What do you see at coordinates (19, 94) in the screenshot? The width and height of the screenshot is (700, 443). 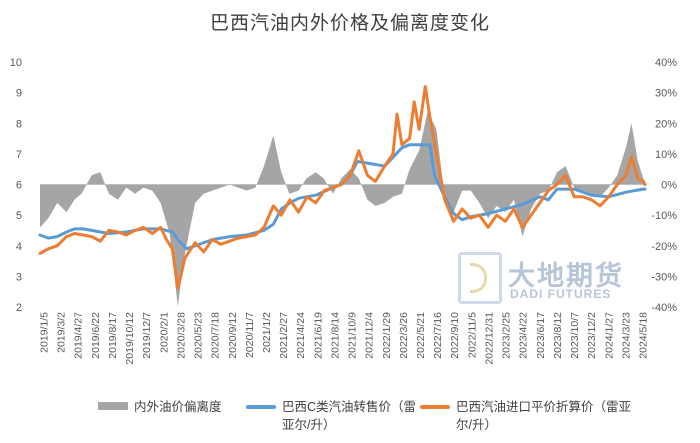 I see `y-left-tick: 9` at bounding box center [19, 94].